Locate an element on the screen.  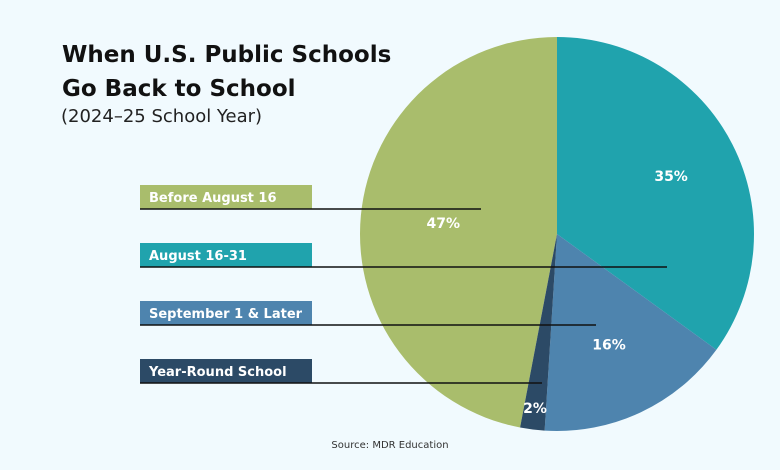
chart-subtitle: (2024–25 School Year) is located at coordinates (162, 116).